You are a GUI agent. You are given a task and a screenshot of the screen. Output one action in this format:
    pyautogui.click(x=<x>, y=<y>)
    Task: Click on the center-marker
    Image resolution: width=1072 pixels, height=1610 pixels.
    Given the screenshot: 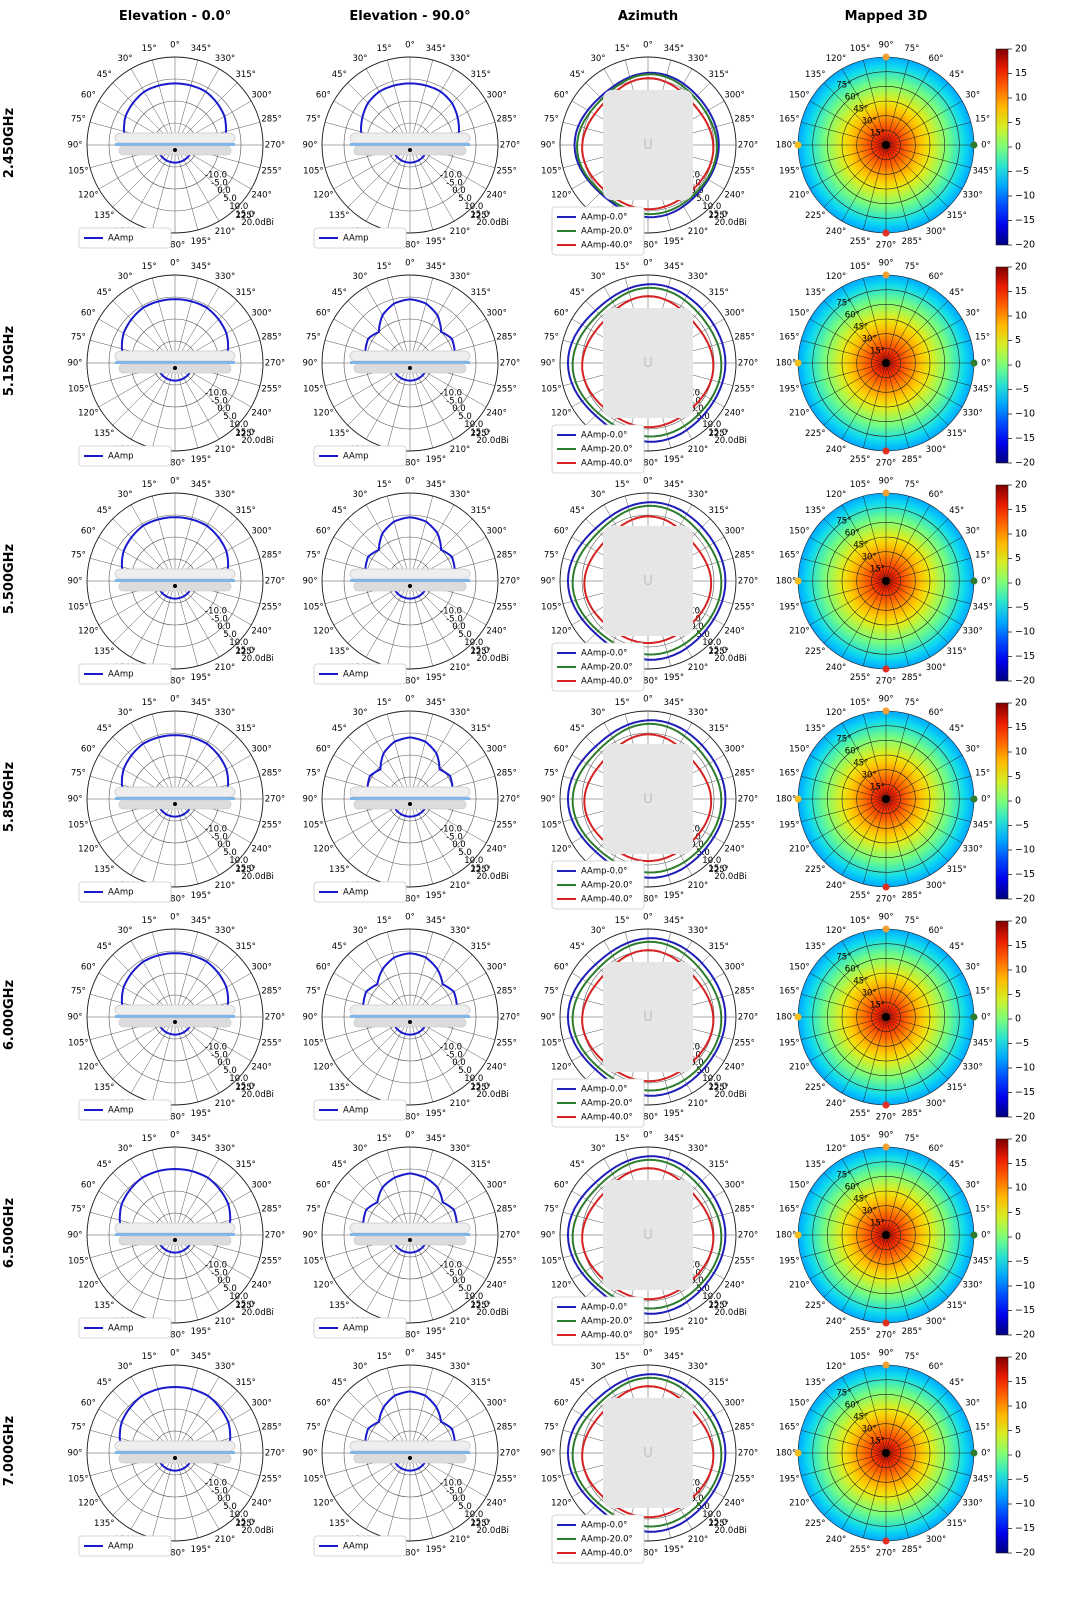 What is the action you would take?
    pyautogui.click(x=886, y=799)
    